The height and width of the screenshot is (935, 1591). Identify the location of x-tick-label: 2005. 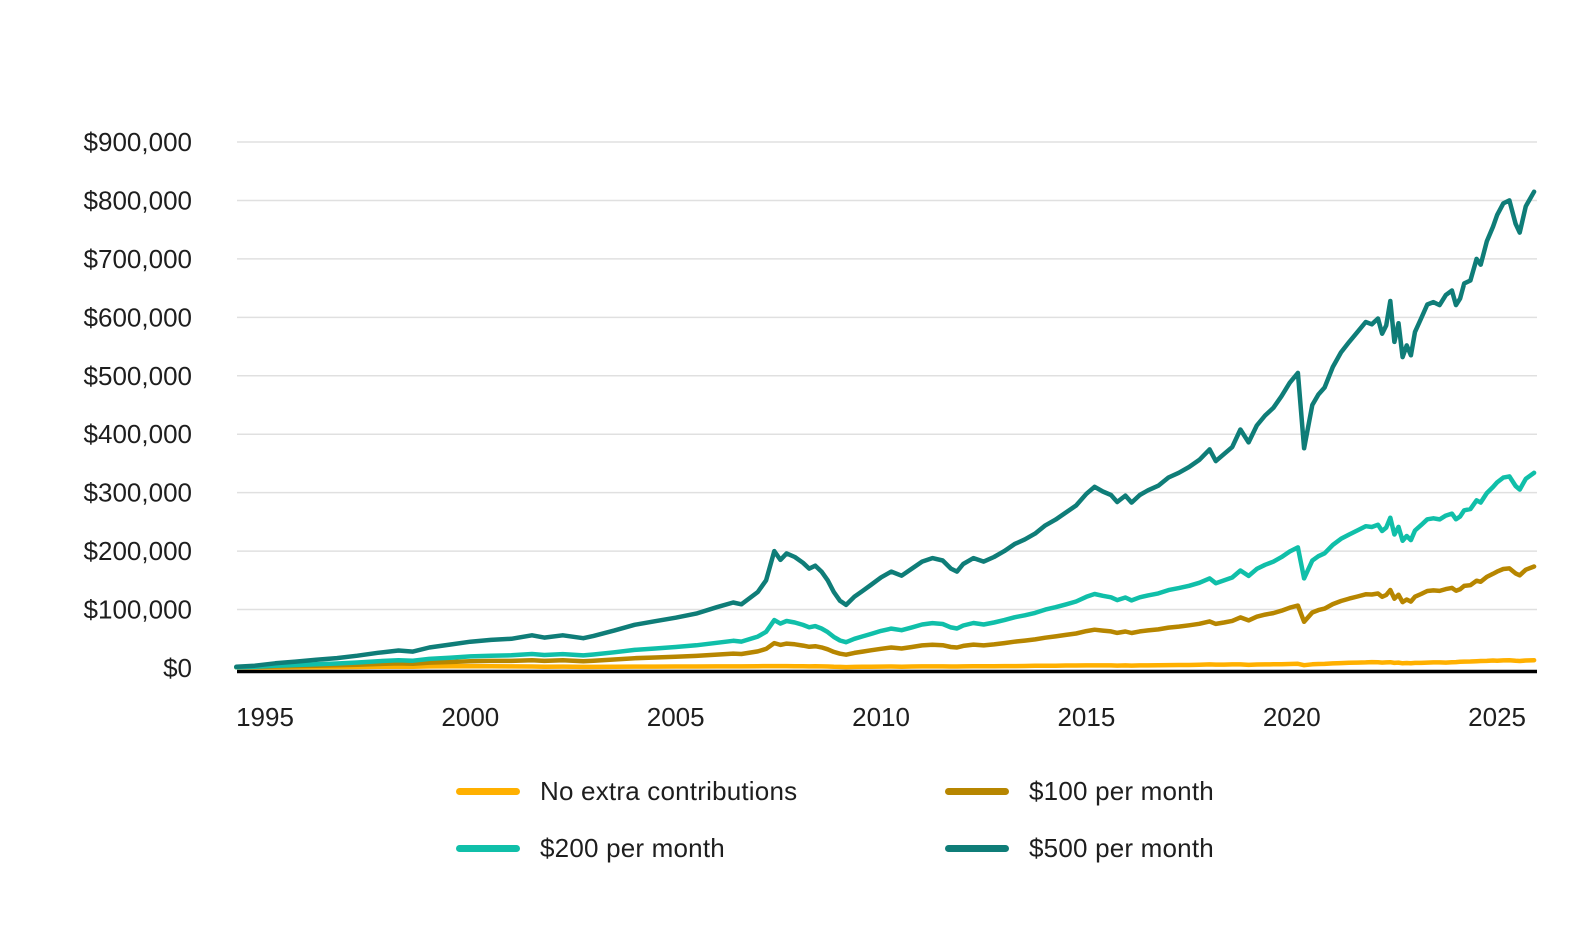
(676, 717).